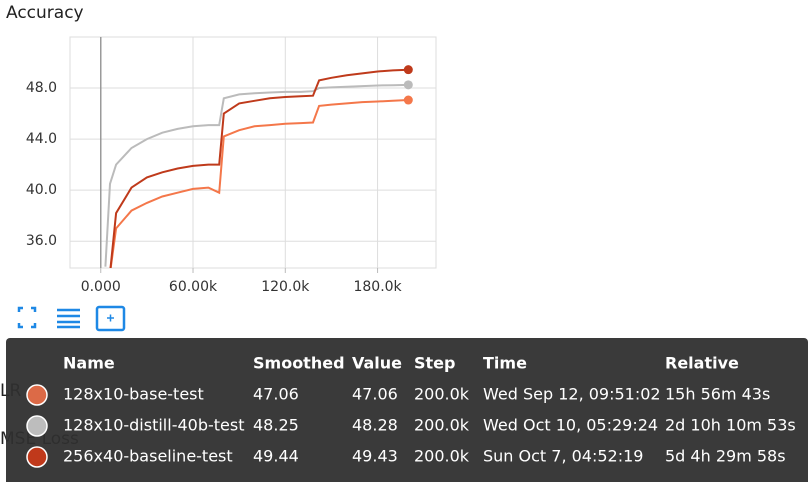 The height and width of the screenshot is (482, 812). What do you see at coordinates (299, 363) in the screenshot?
I see `column-header: Smoothed` at bounding box center [299, 363].